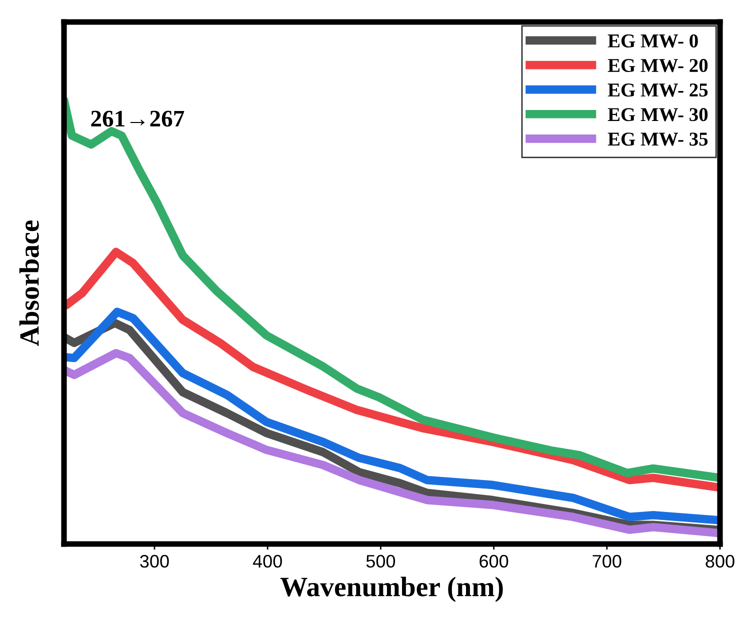  What do you see at coordinates (658, 90) in the screenshot?
I see `legend-label: EG MW- 25` at bounding box center [658, 90].